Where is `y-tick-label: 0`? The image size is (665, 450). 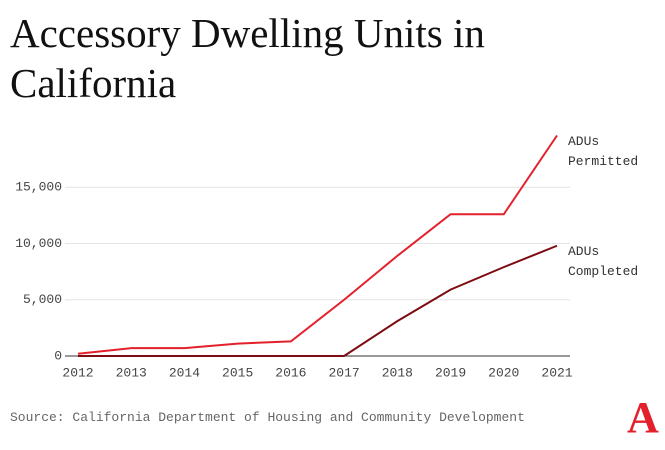 y-tick-label: 0 is located at coordinates (58, 355).